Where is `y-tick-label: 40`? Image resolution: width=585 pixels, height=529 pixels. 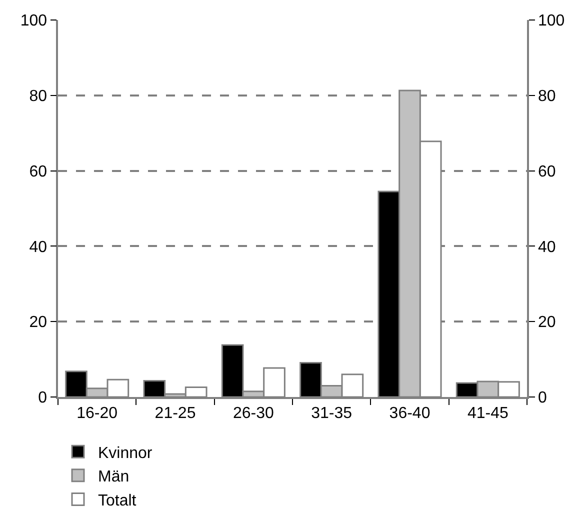
y-tick-label: 40 is located at coordinates (38, 247).